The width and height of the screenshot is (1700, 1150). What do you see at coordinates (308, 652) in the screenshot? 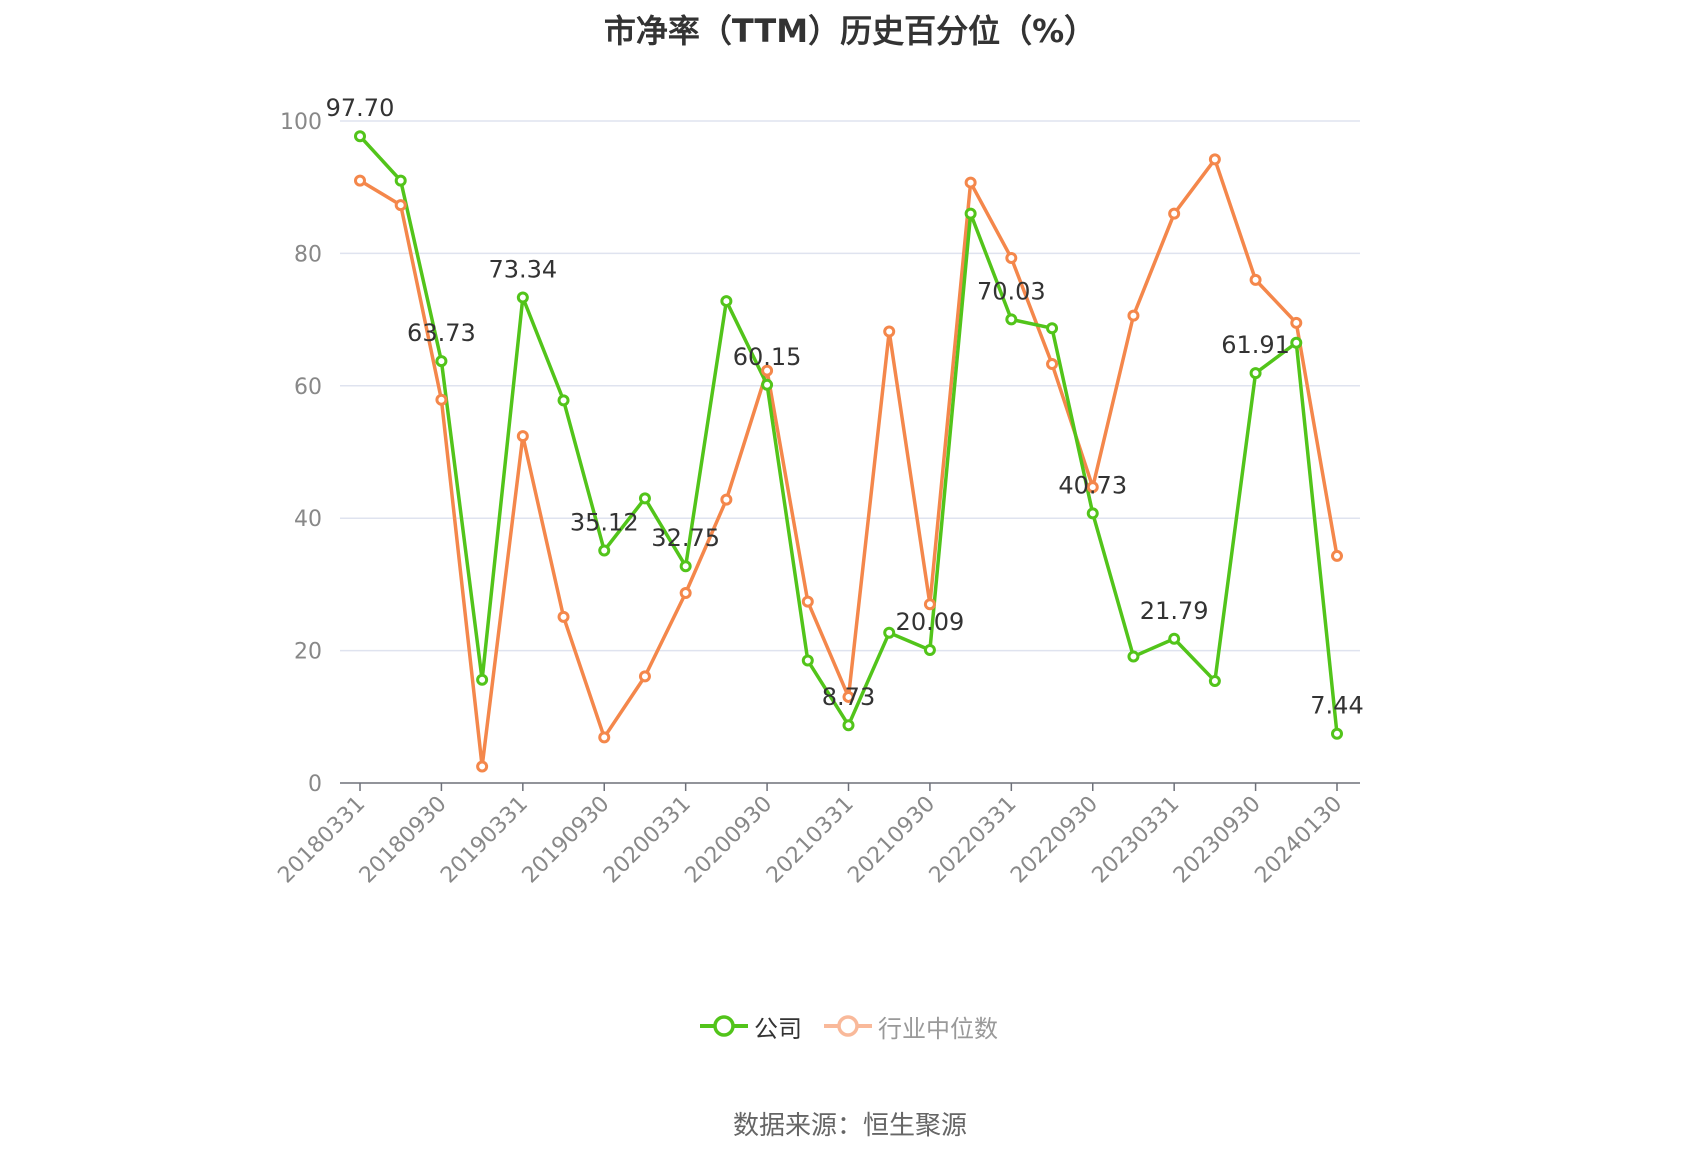
I see `y-tick-label: 20` at bounding box center [308, 652].